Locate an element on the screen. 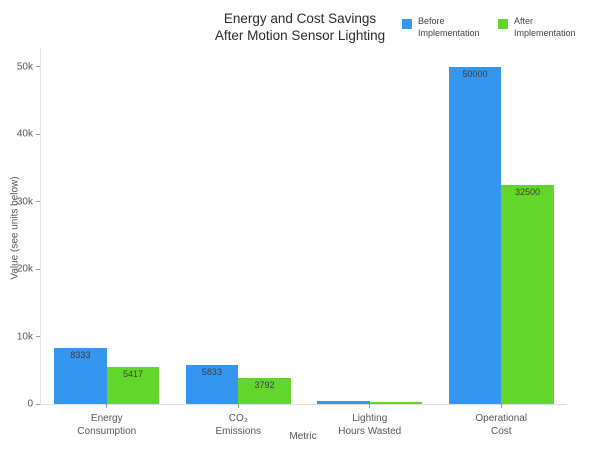 The width and height of the screenshot is (600, 450). y-tick-label: 20k is located at coordinates (24, 269).